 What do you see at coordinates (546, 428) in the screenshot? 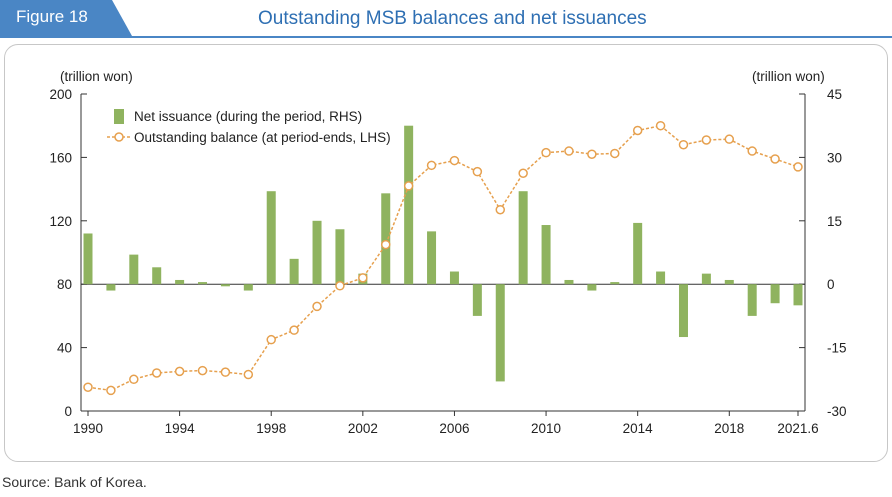
I see `x-tick-label: 2010` at bounding box center [546, 428].